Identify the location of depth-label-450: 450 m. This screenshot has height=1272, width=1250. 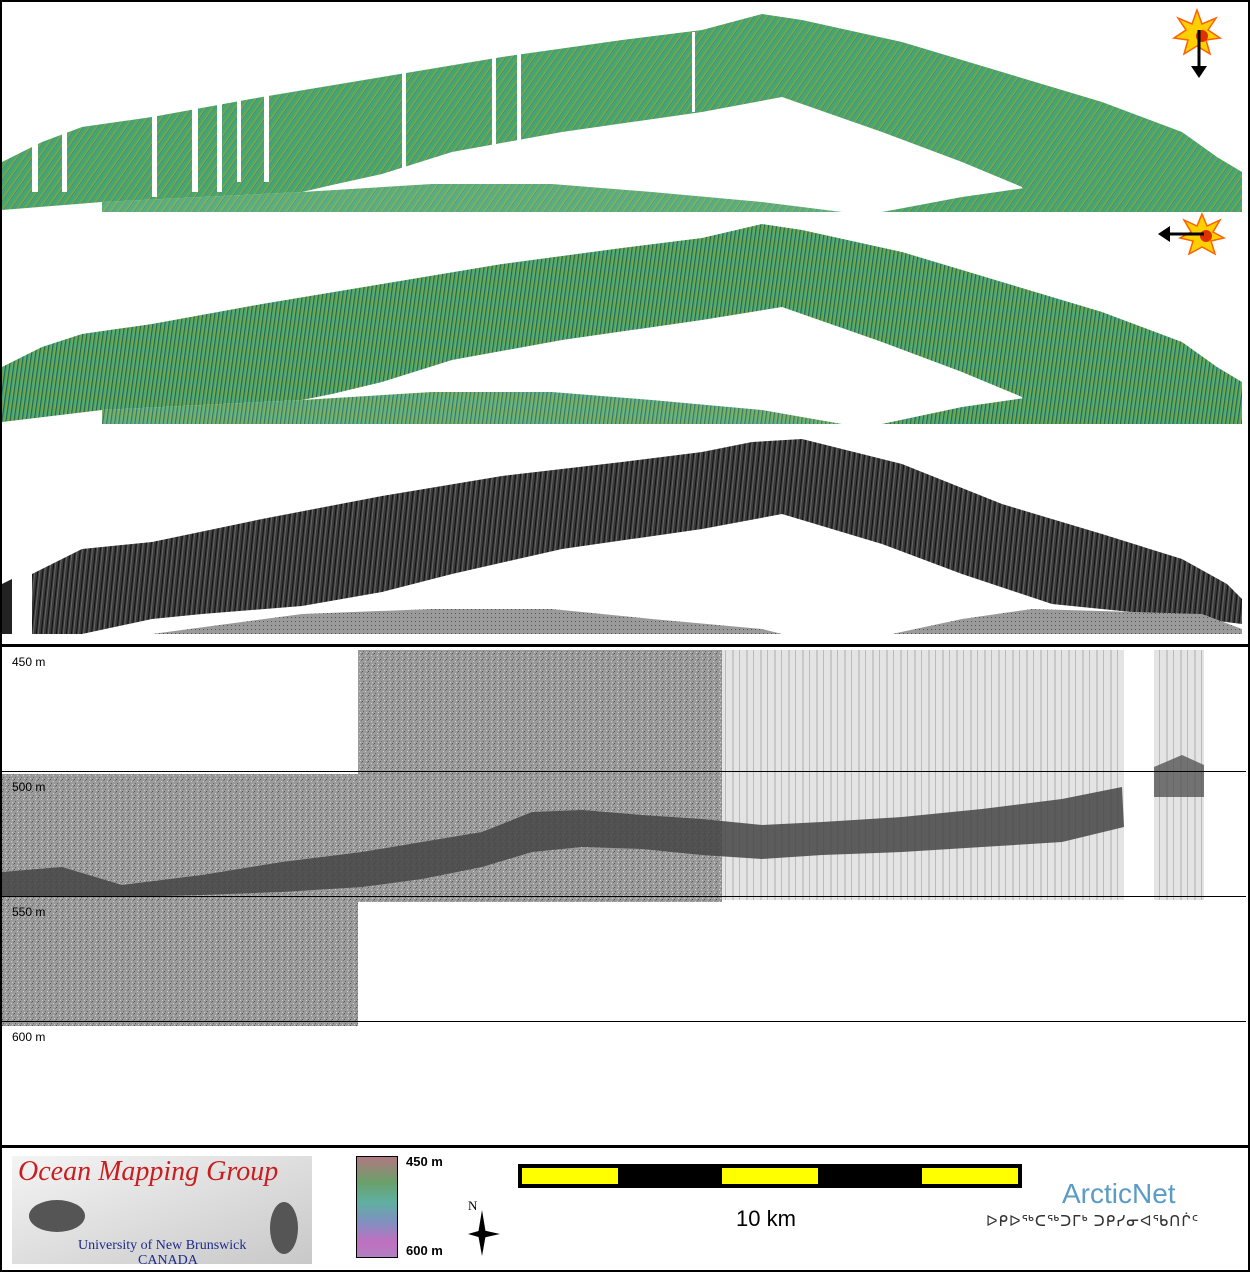
(29, 662).